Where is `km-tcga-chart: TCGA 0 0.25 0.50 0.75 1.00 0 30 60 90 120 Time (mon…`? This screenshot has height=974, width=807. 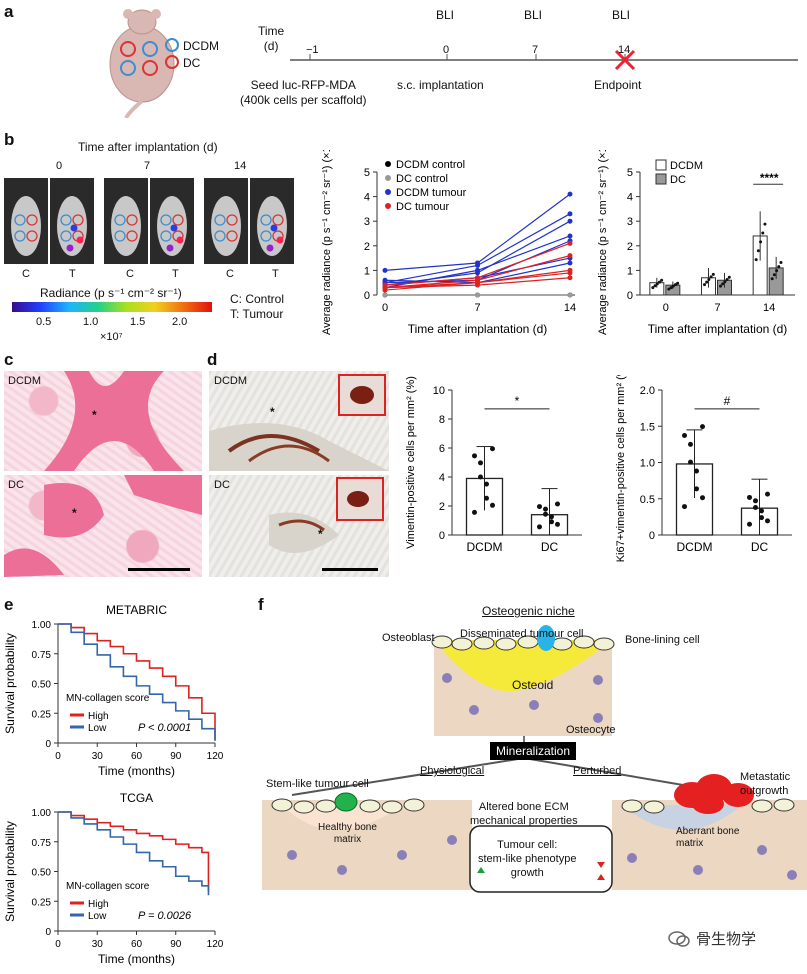
km-tcga-chart: TCGA 0 0.25 0.50 0.75 1.00 0 30 60 90 120 Time (mon… is located at coordinates (113, 878).